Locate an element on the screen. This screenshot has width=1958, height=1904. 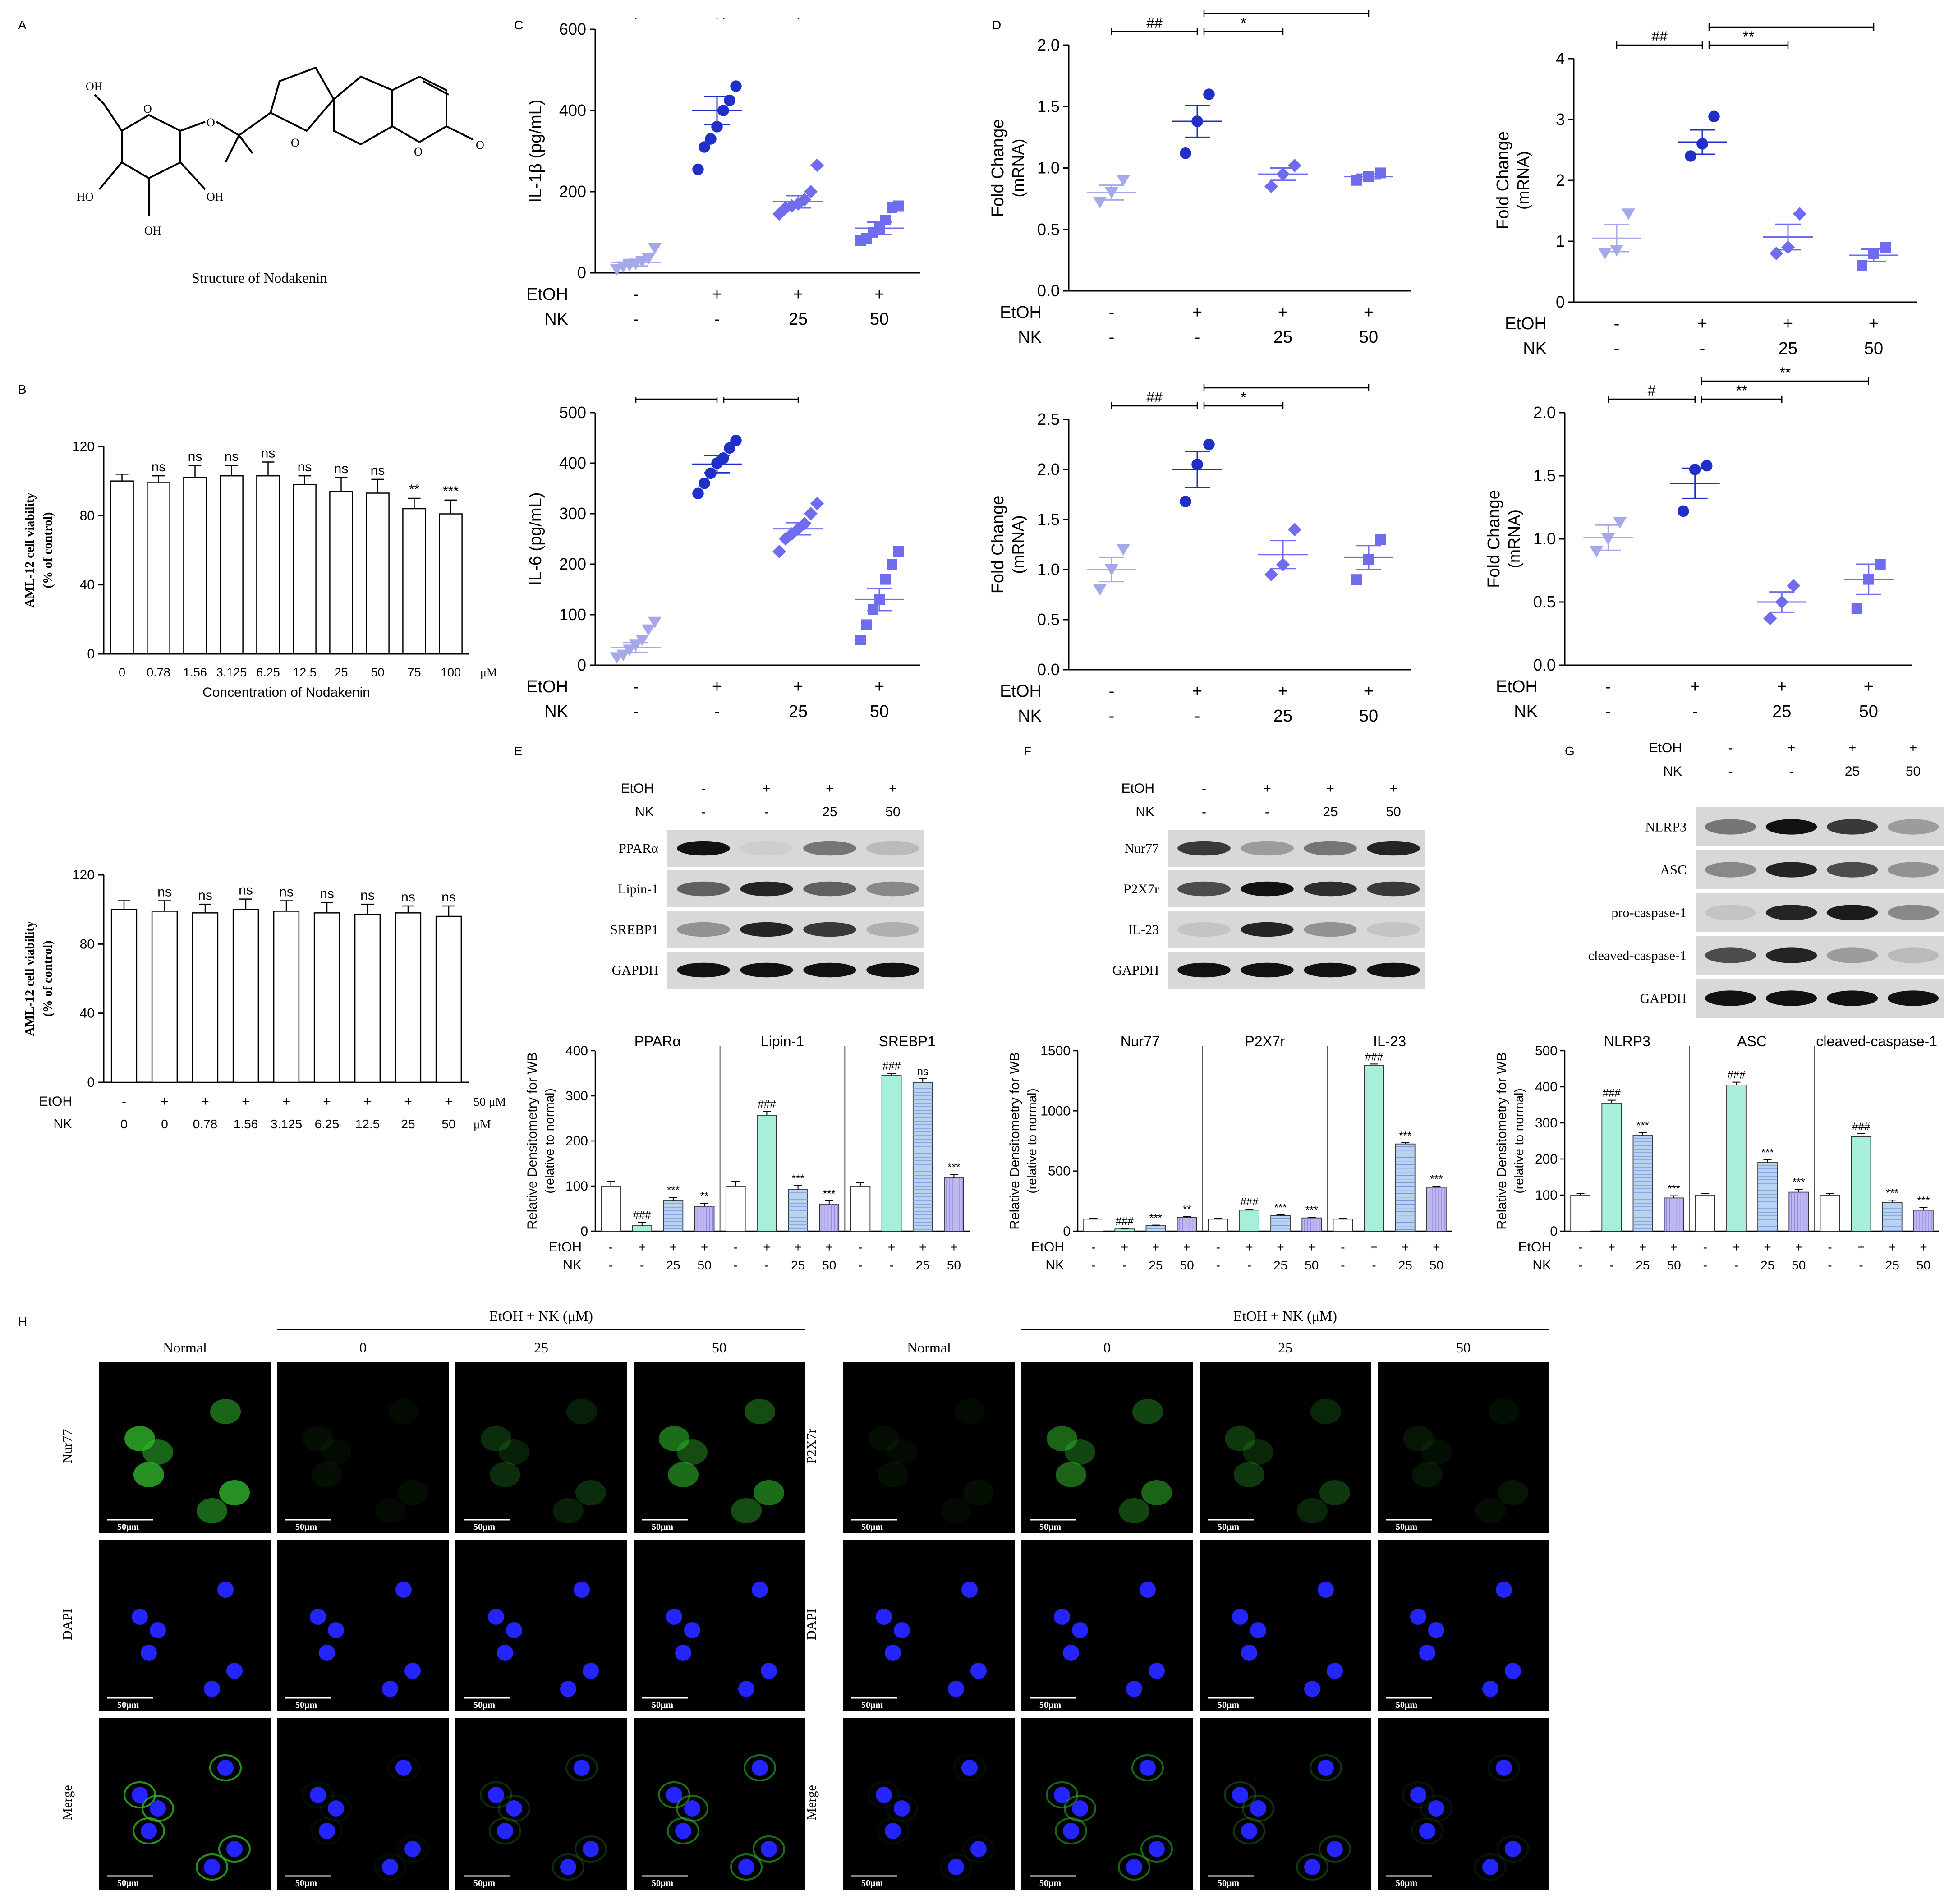
panel-letter-d: D is located at coordinates (997, 25).